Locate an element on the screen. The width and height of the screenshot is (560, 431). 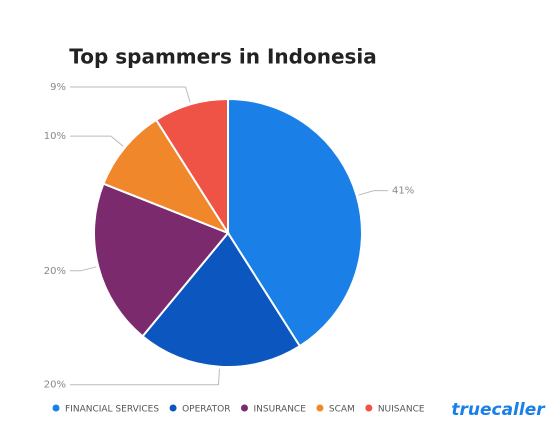
chart-title: Top spammers in Indonesia is located at coordinates (223, 57).